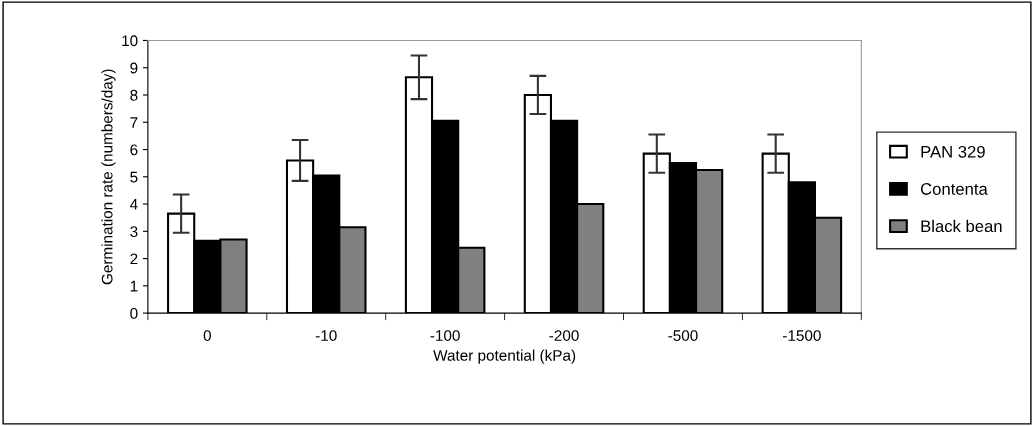 The image size is (1034, 426). I want to click on y-tick-label: 0, so click(134, 313).